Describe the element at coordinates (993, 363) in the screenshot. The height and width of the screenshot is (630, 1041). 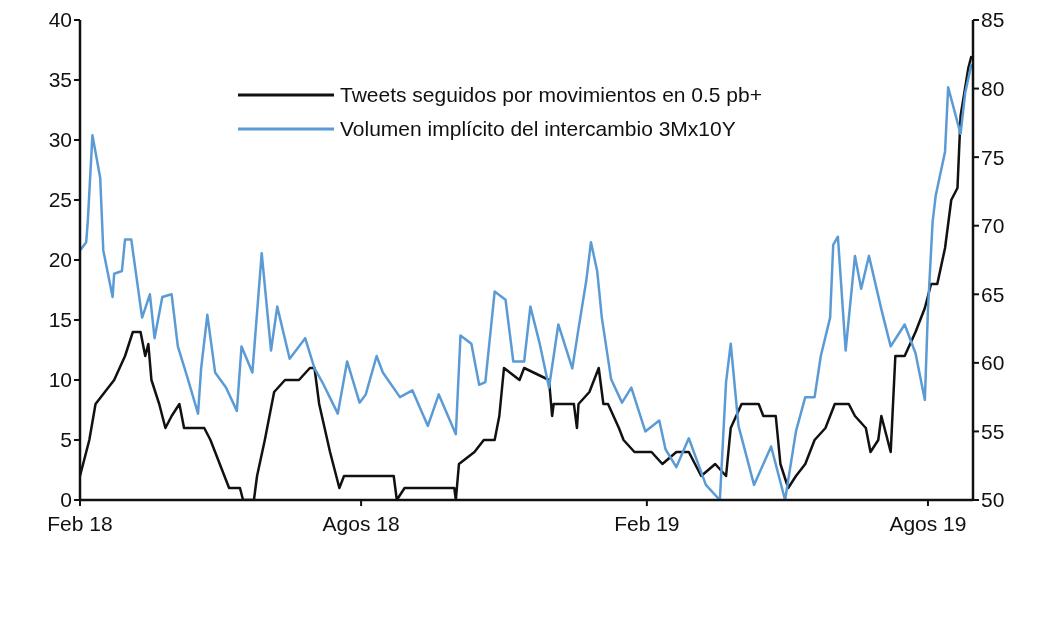
I see `y2-tick-label: 60` at that location.